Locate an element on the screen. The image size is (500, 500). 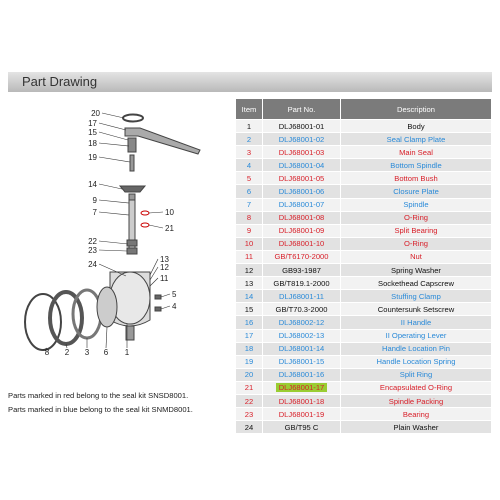
table-cell: Split Bearing is located at coordinates (416, 230).